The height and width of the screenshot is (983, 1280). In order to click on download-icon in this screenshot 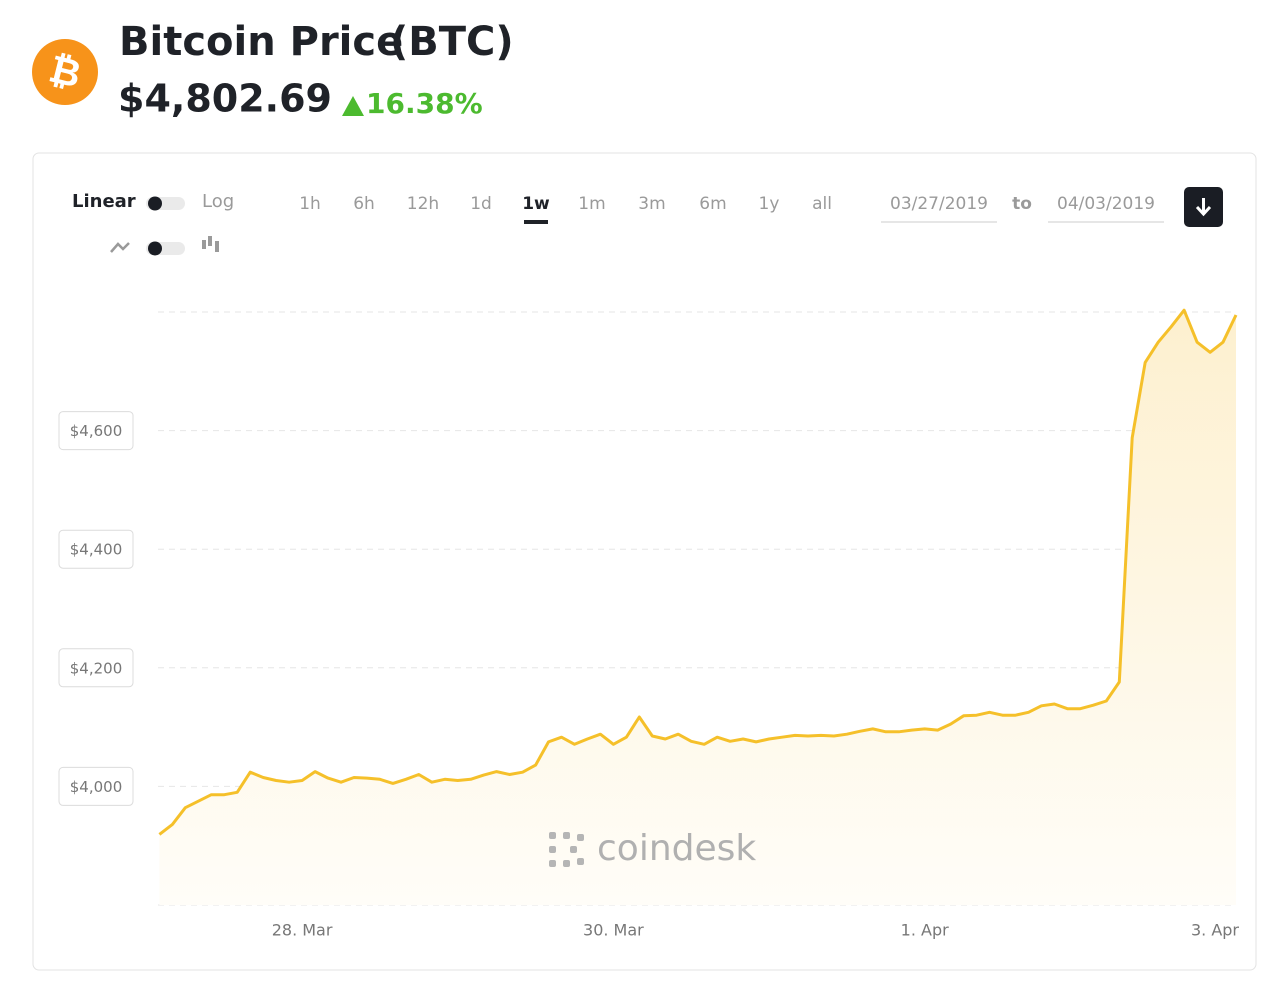, I will do `click(1203, 207)`.